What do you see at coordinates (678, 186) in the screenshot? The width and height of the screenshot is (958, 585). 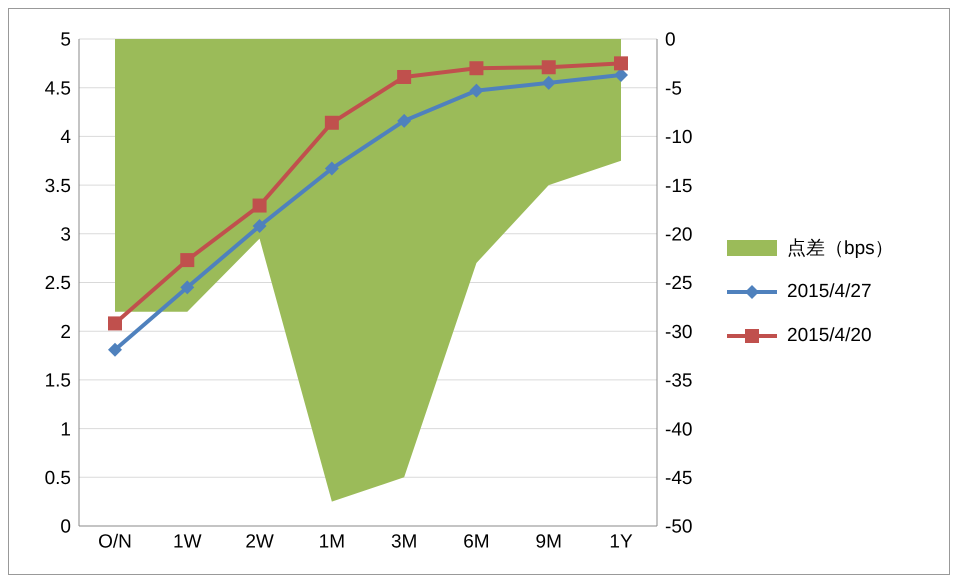 I see `y2-tick-label: -15` at bounding box center [678, 186].